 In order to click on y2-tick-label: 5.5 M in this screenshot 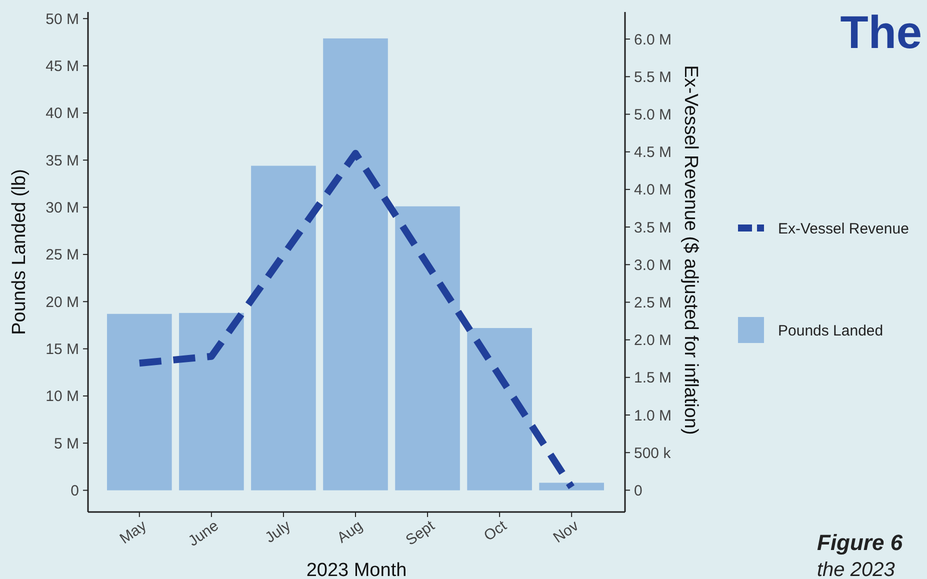, I will do `click(653, 77)`.